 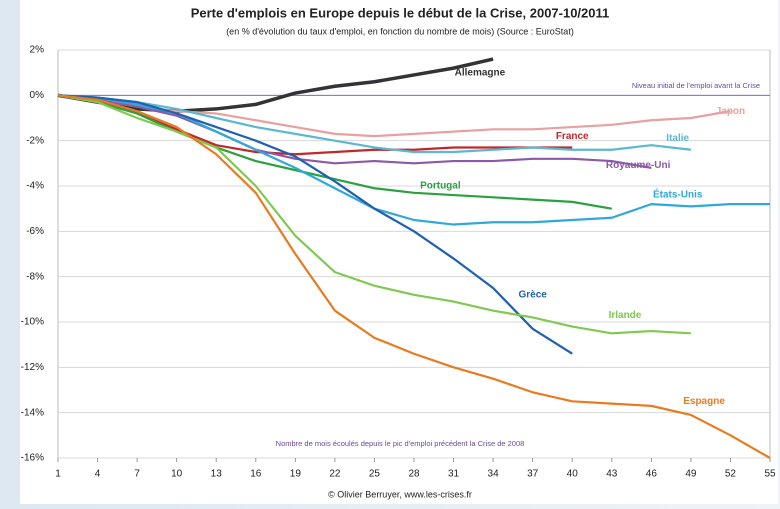 I want to click on y-tick-label: -10%, so click(x=32, y=322).